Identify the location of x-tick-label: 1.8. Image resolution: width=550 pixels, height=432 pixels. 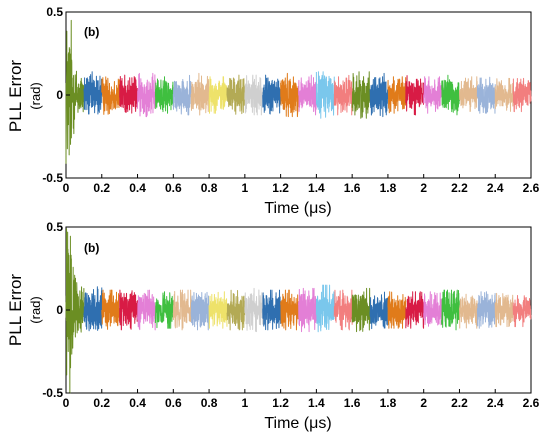
(388, 188).